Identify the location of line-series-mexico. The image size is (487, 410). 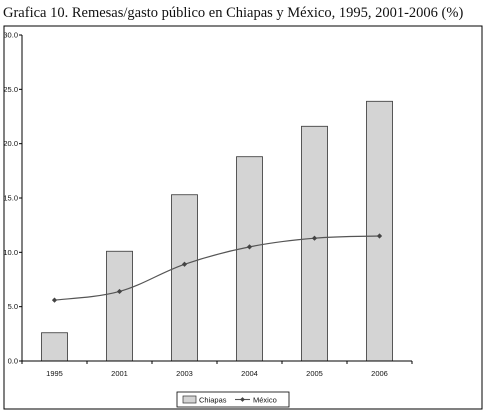
(217, 268).